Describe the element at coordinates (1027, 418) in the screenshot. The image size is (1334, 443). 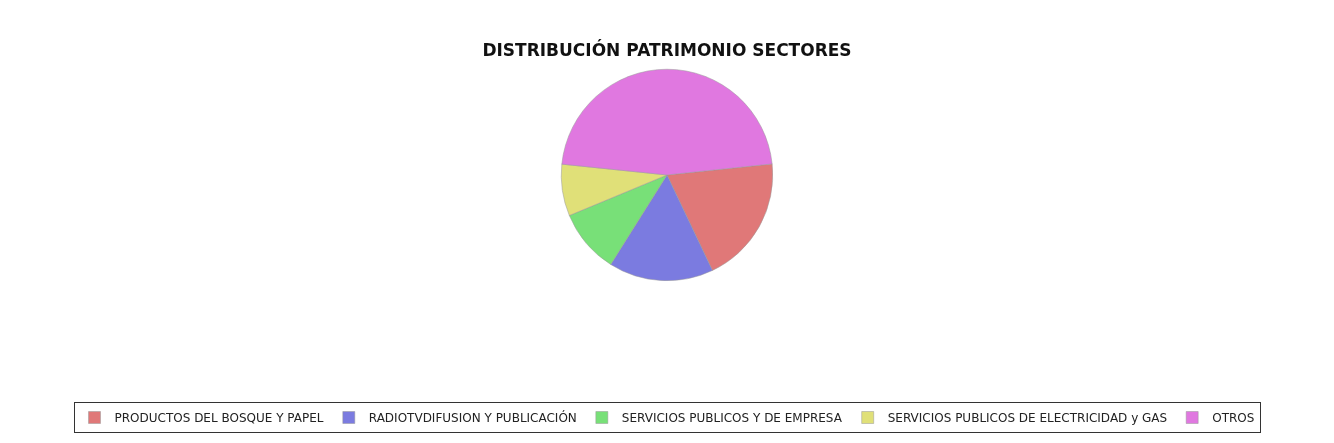
I see `legend-label: SERVICIOS PUBLICOS DE ELECTRICIDAD y GAS` at that location.